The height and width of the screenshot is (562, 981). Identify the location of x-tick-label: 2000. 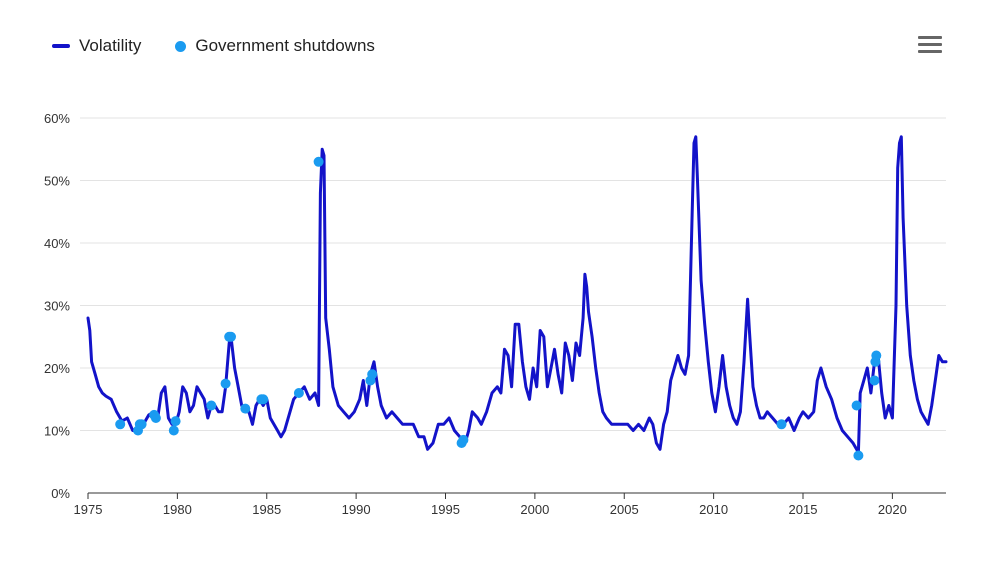
(534, 509).